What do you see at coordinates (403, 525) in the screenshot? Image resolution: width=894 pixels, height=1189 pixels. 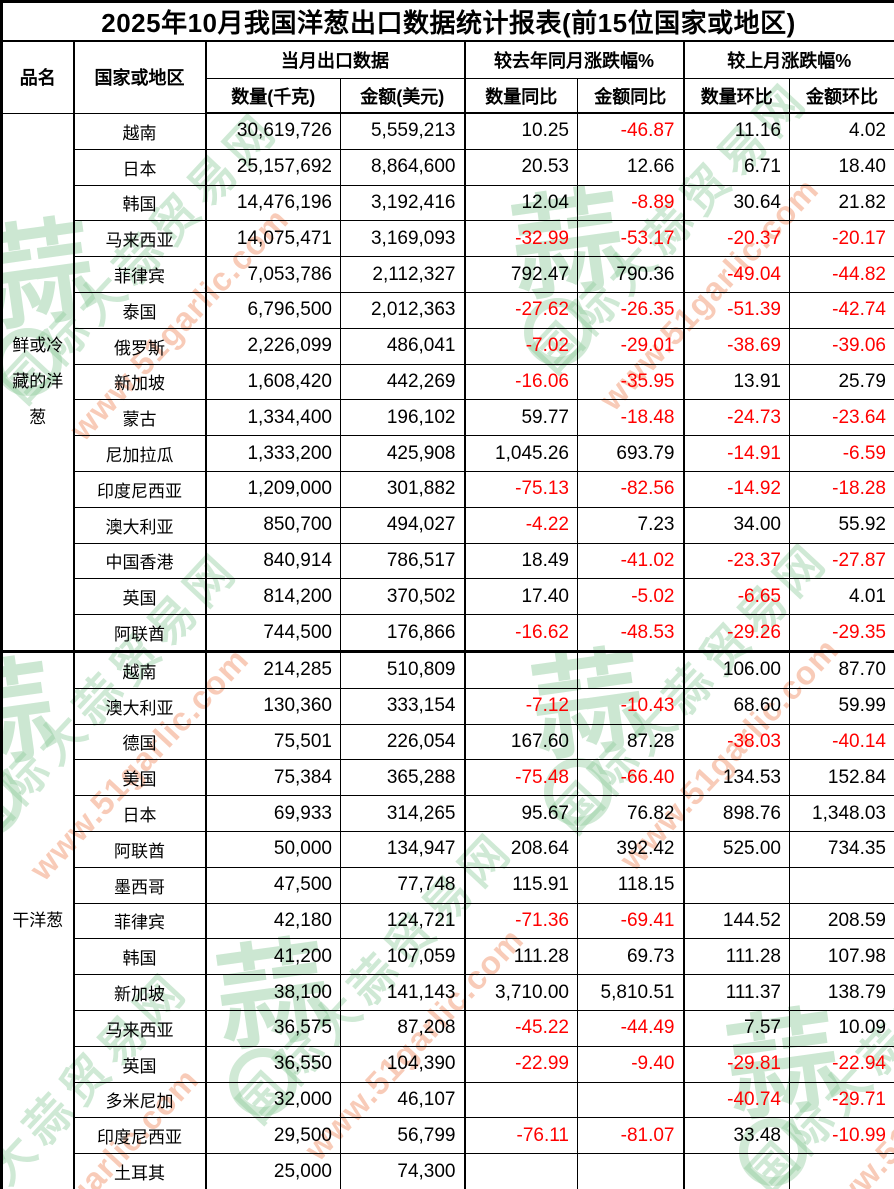 I see `amount-cell: 494,027` at bounding box center [403, 525].